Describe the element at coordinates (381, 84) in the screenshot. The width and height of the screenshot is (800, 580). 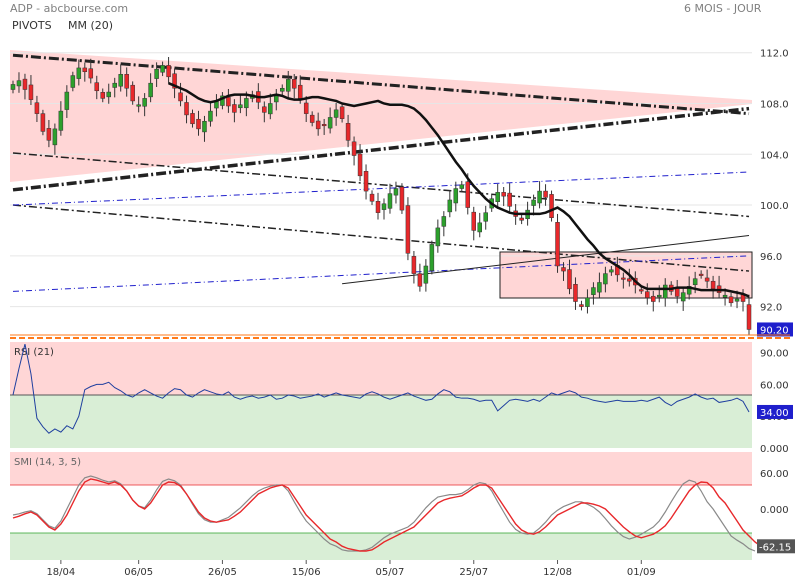
I see `upper-resistance-line` at that location.